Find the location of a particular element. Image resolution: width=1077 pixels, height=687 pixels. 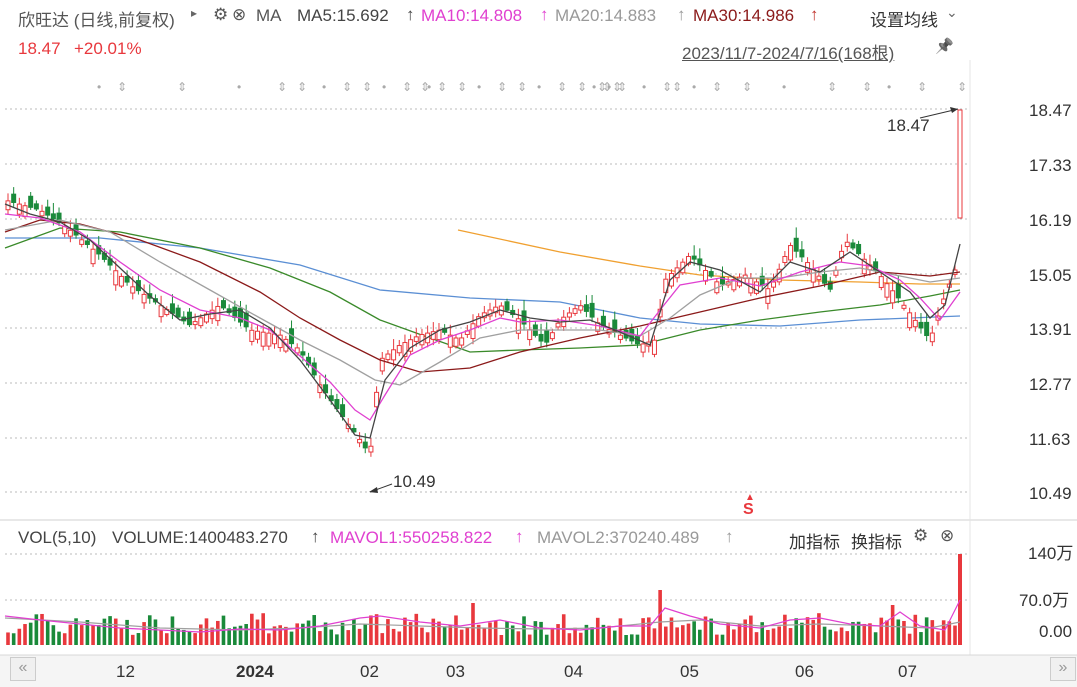

scroll-right-button: » is located at coordinates (1063, 669).